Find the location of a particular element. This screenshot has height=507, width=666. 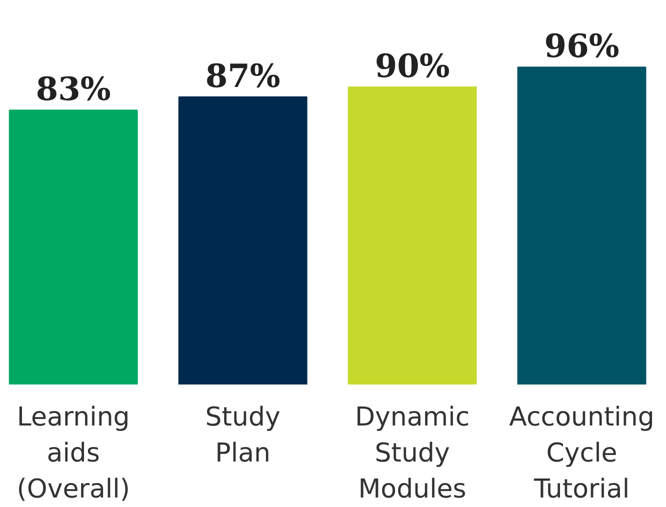

data-label: 83% is located at coordinates (73, 89).